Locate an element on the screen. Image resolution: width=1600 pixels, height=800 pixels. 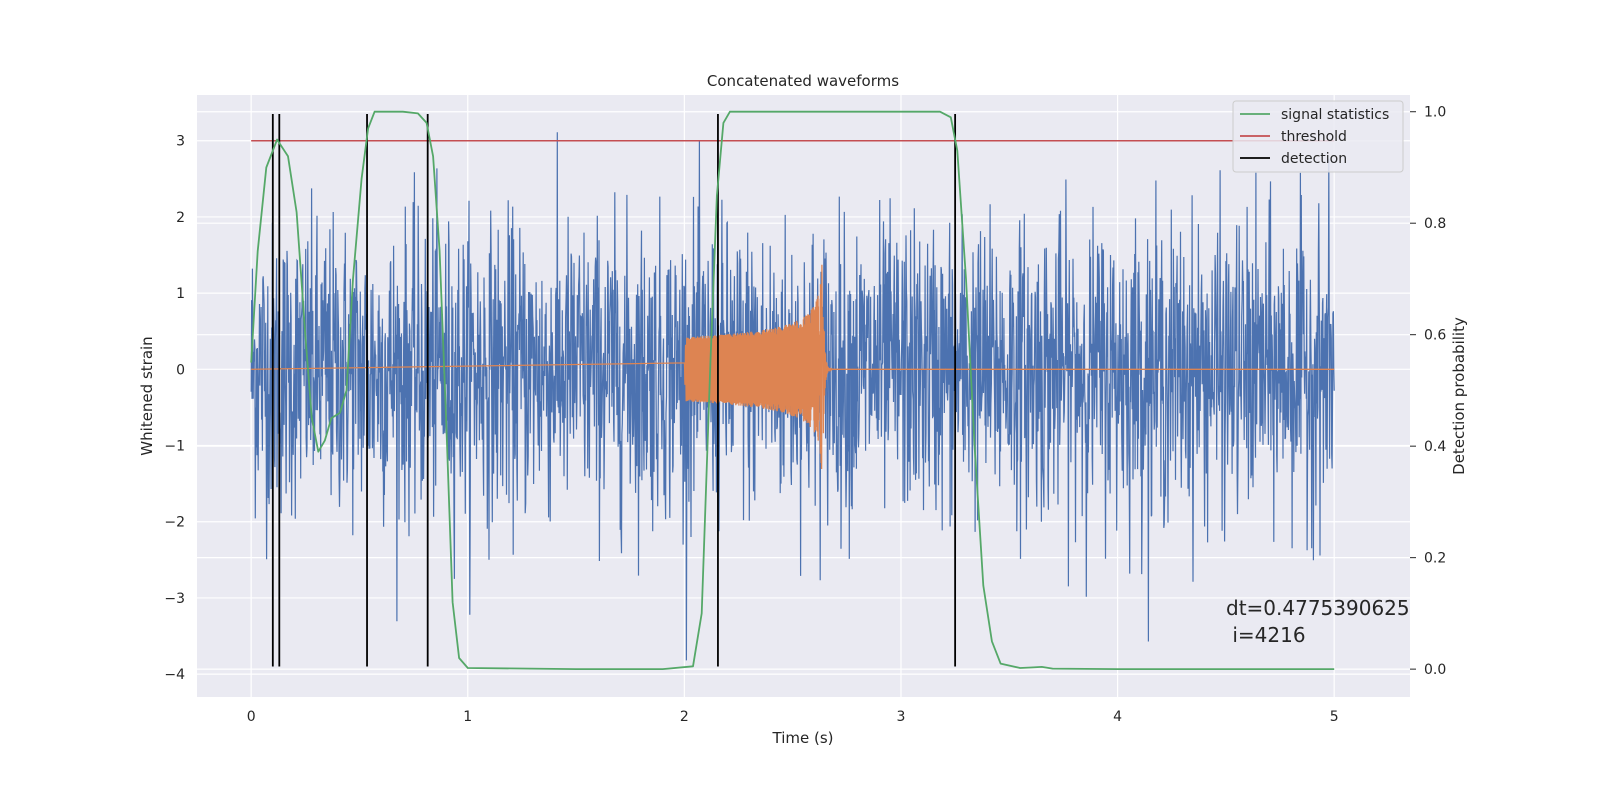
y-tick-label: 1 is located at coordinates (180, 294).